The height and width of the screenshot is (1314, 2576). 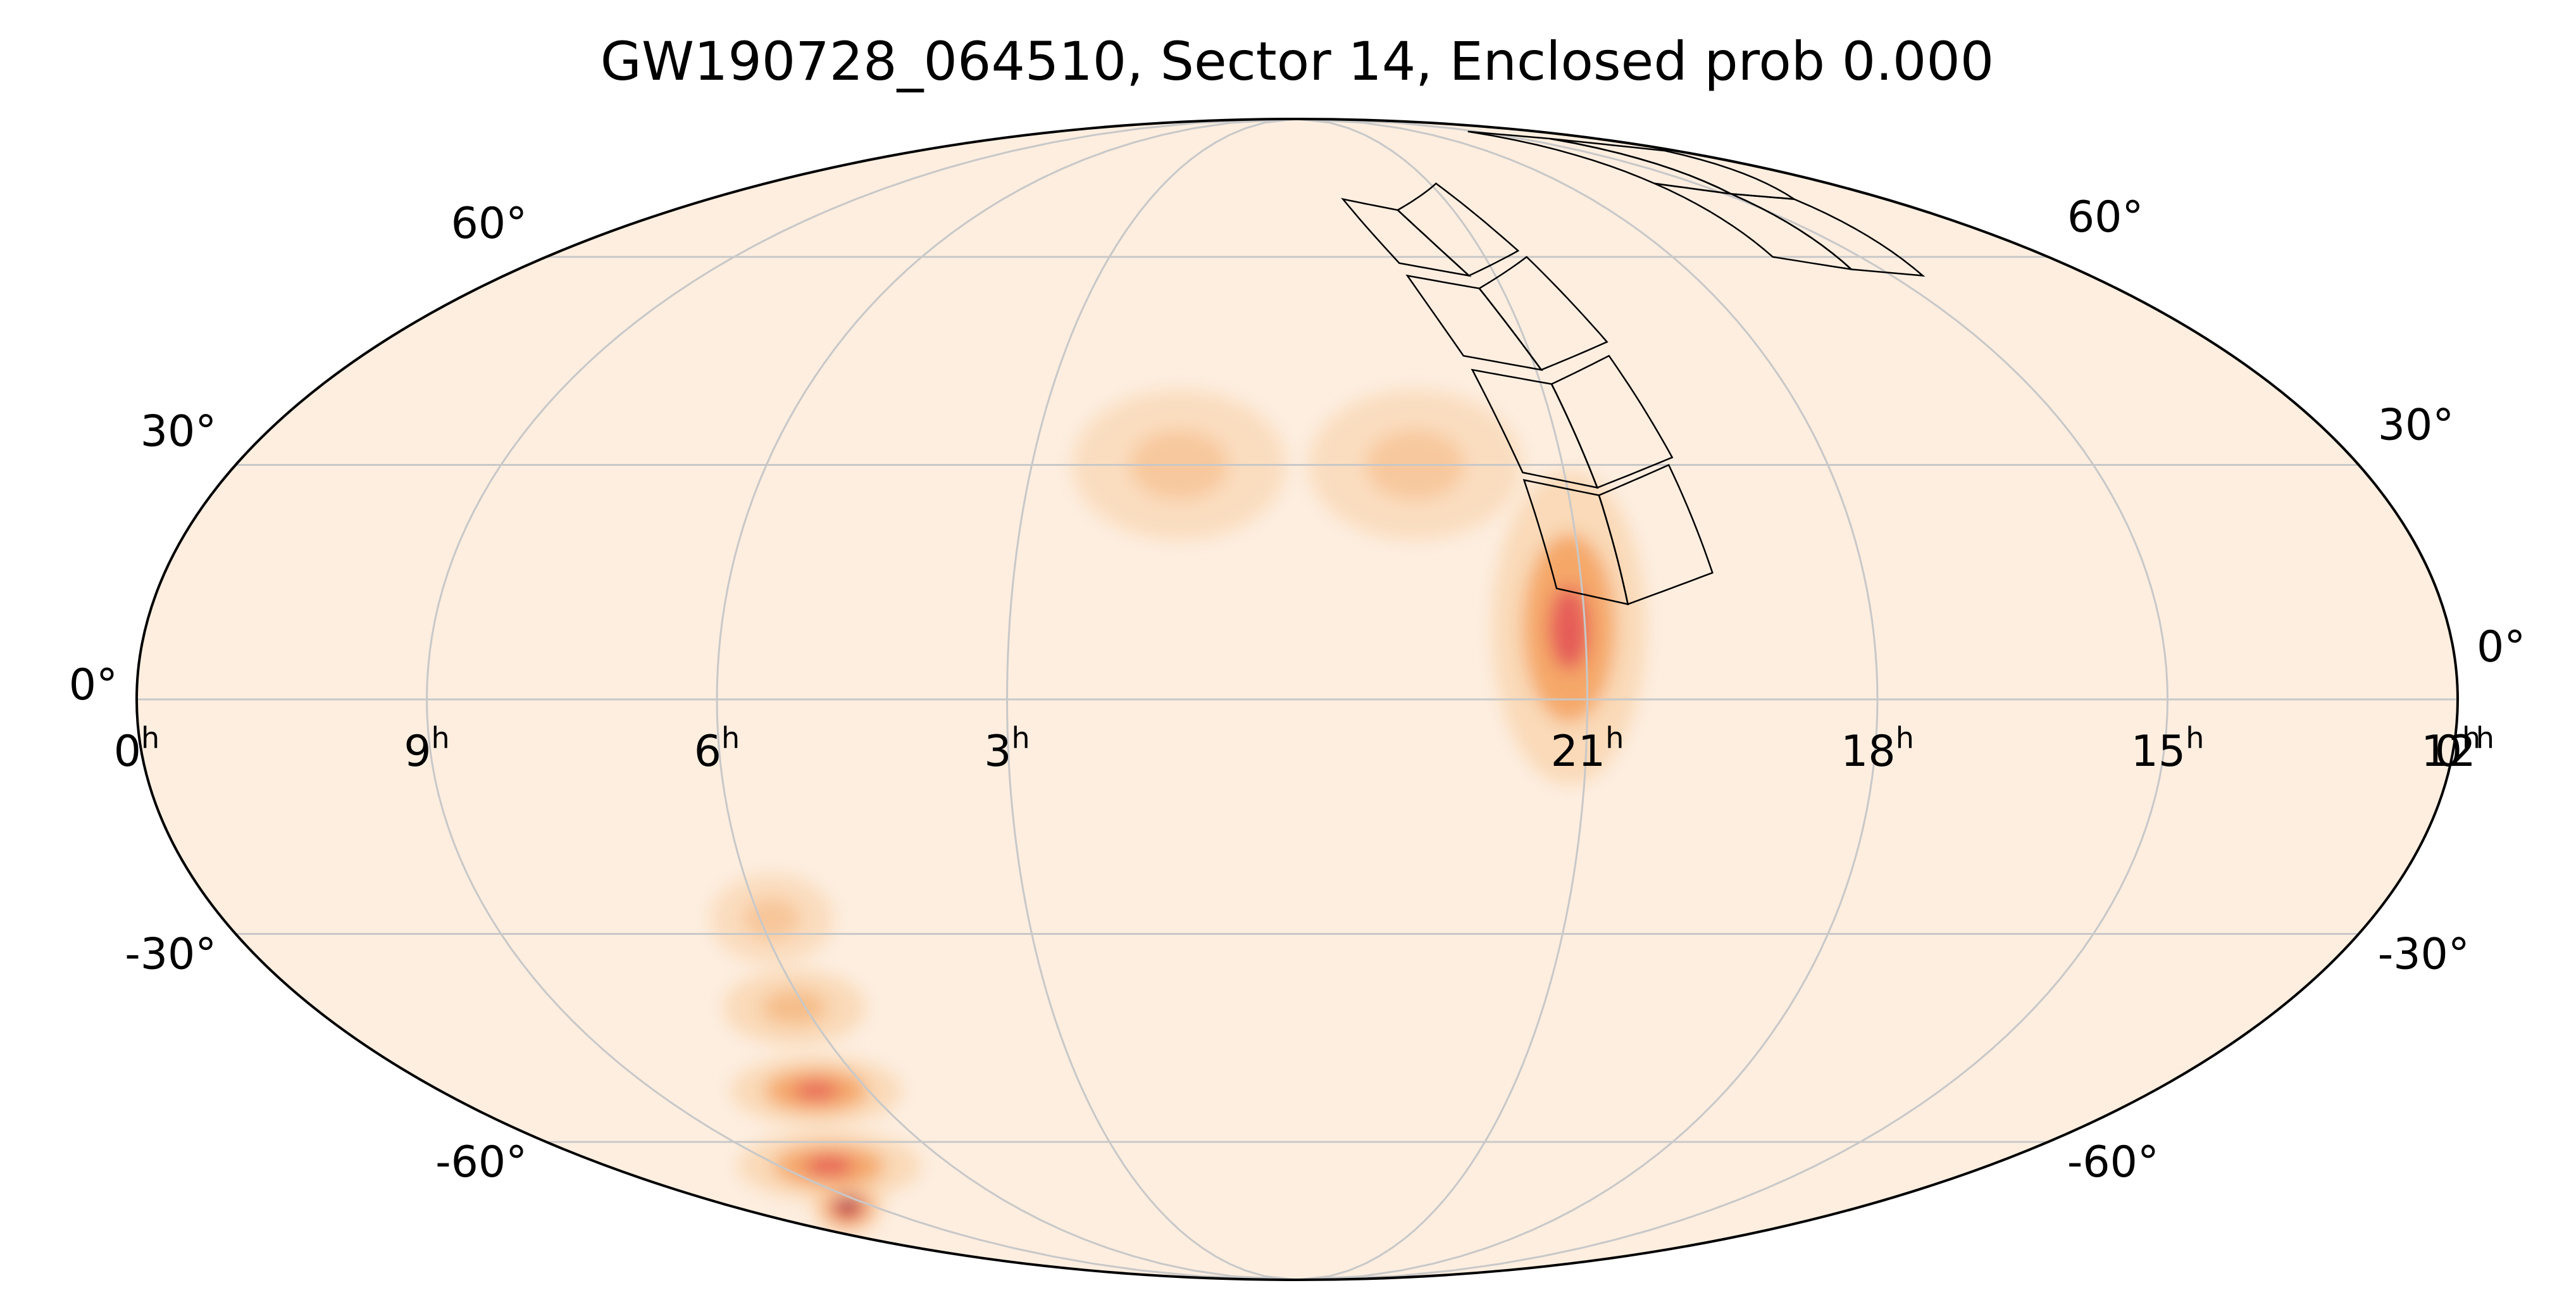 What do you see at coordinates (481, 1162) in the screenshot?
I see `dec-tick-label-left: -60°` at bounding box center [481, 1162].